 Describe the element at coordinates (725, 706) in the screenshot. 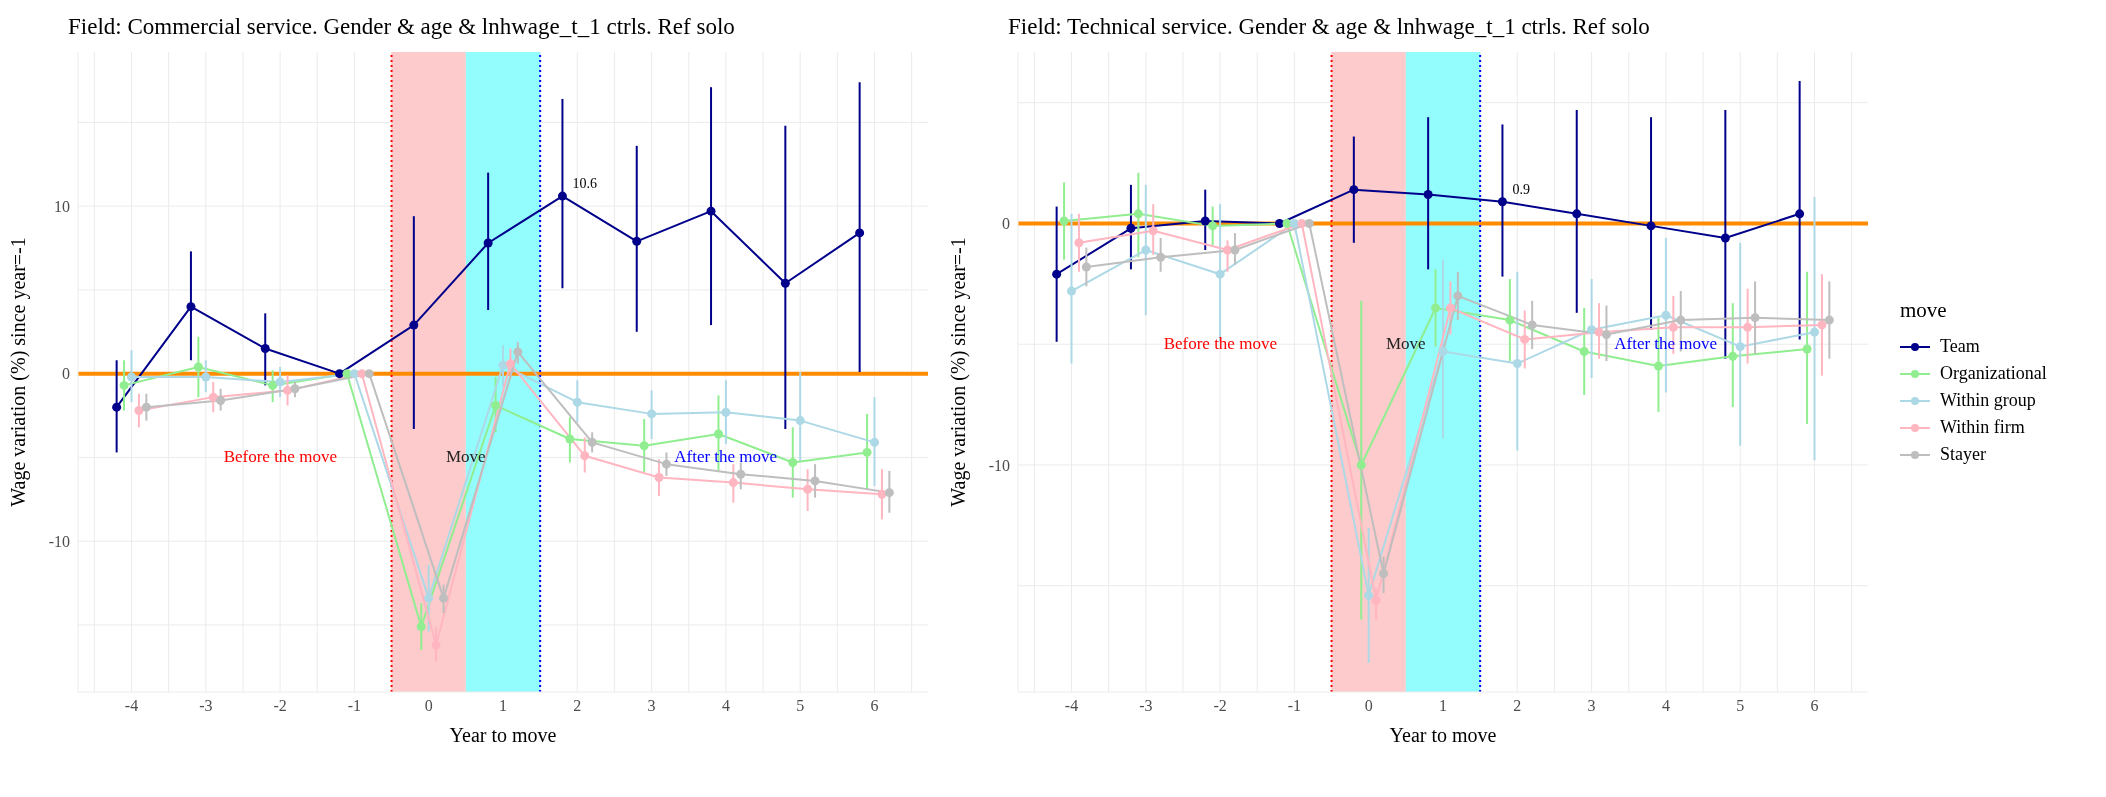

I see `x-tick-label: 4` at that location.